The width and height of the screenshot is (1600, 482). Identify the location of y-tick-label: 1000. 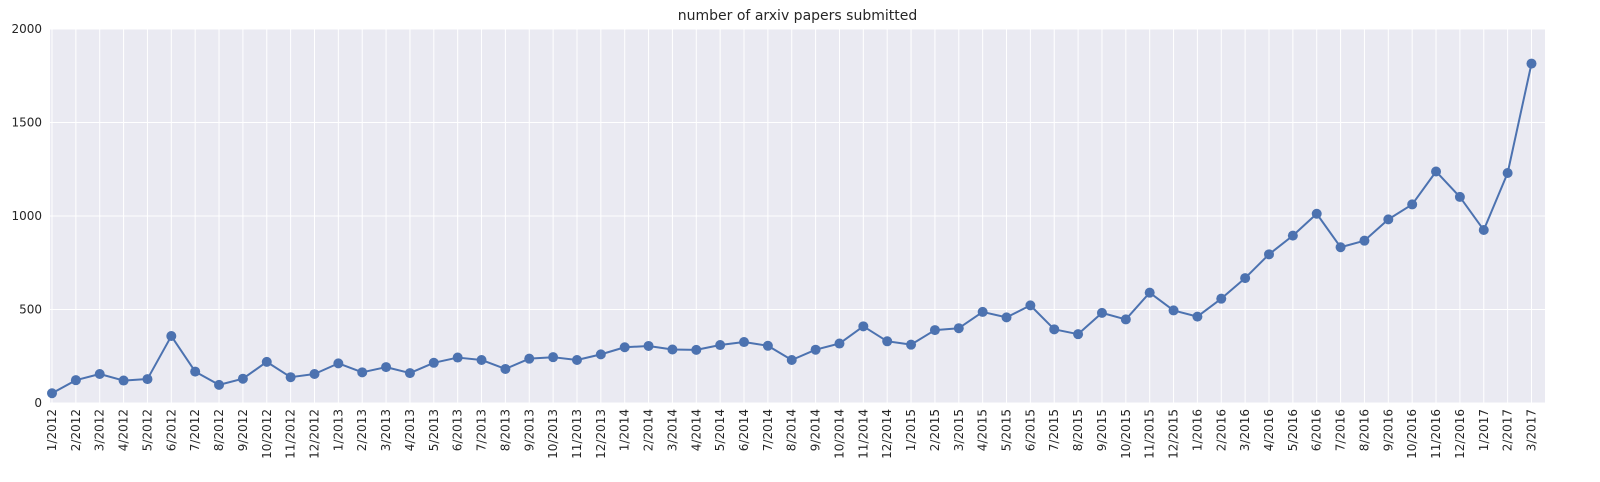
(26, 216).